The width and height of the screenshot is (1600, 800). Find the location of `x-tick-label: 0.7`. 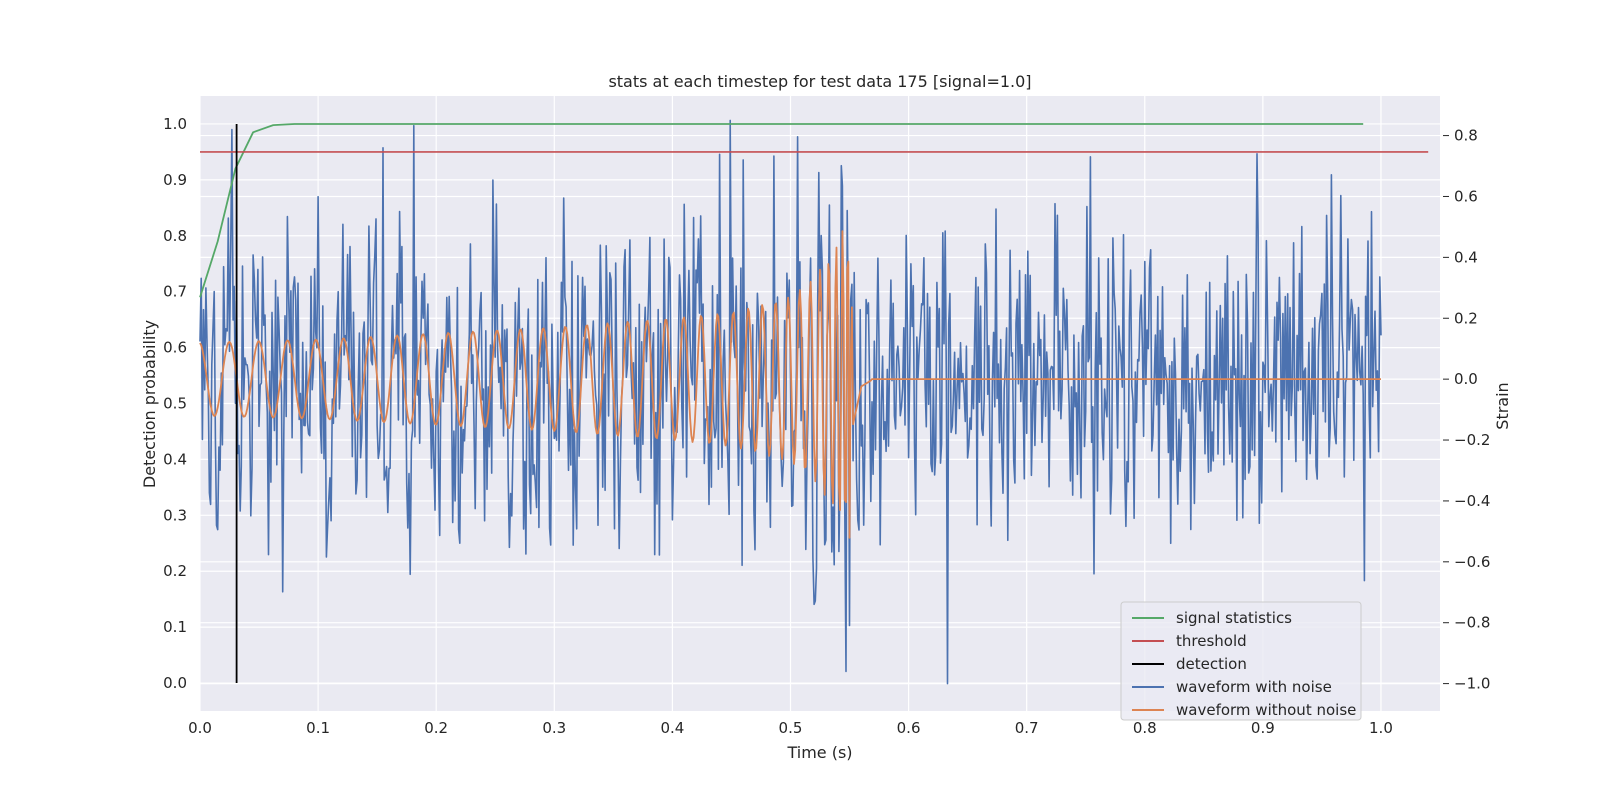

x-tick-label: 0.7 is located at coordinates (1027, 728).